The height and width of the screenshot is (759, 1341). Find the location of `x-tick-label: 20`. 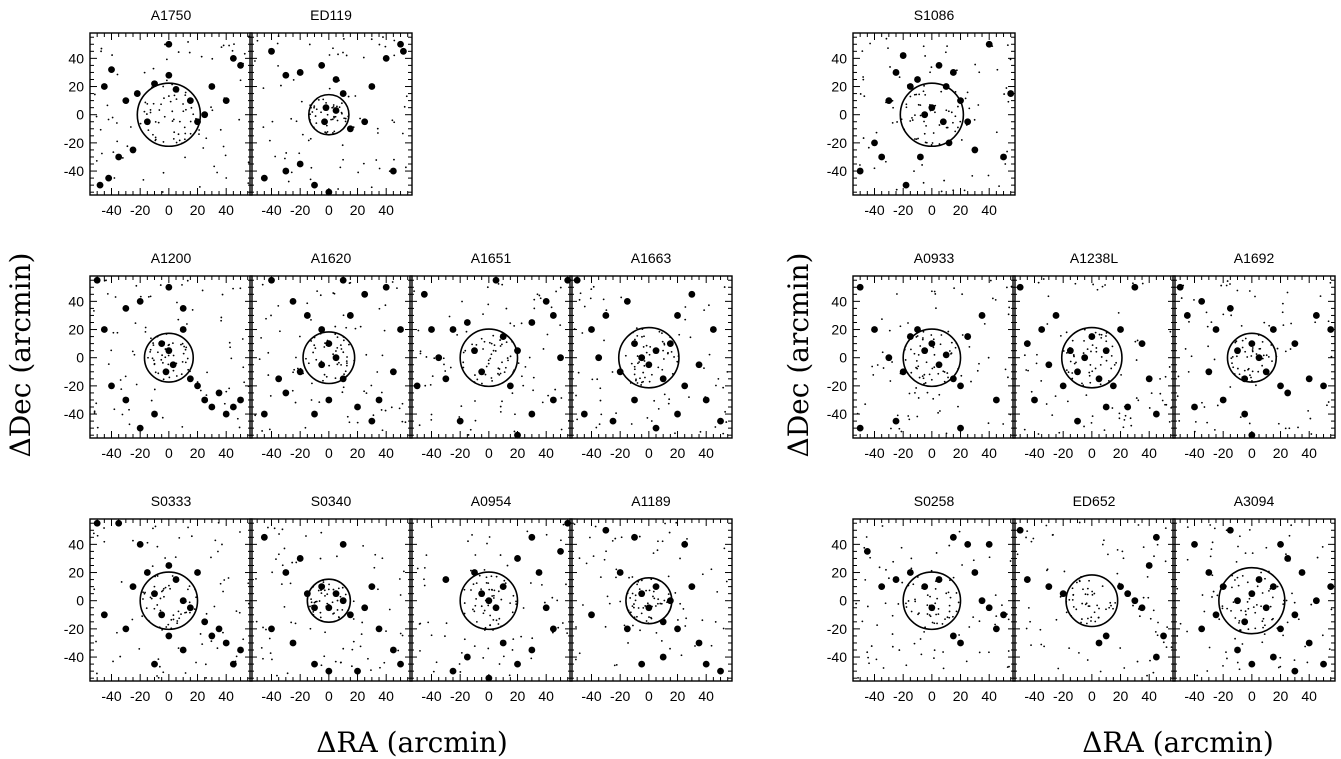

x-tick-label: 20 is located at coordinates (961, 453).